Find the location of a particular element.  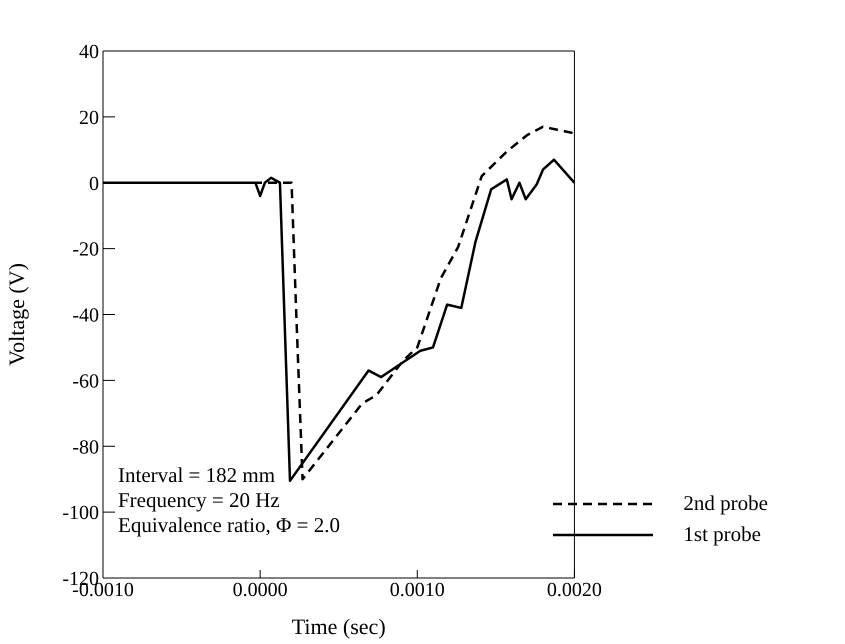

annotation: Equivalence ratio, Φ = 2.0 is located at coordinates (229, 525).